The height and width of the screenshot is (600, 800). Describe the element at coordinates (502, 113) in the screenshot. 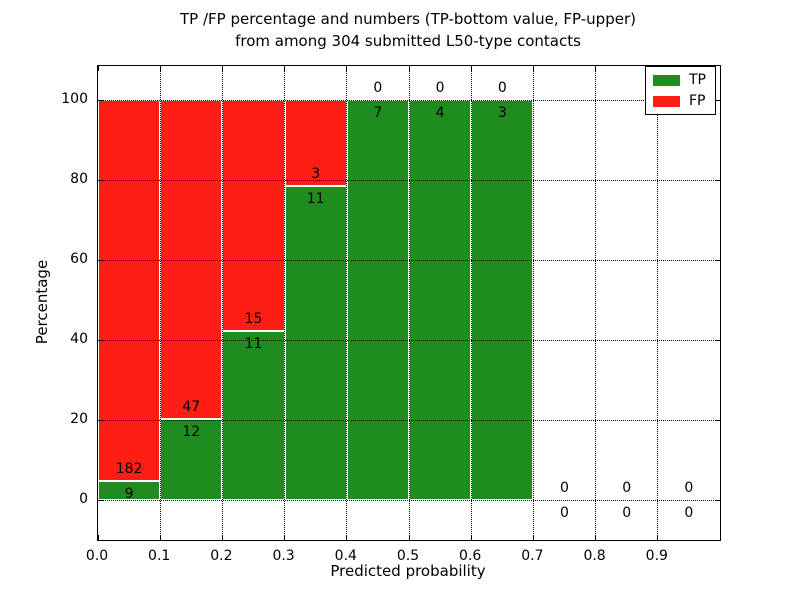

I see `tp-count-label: 3` at that location.